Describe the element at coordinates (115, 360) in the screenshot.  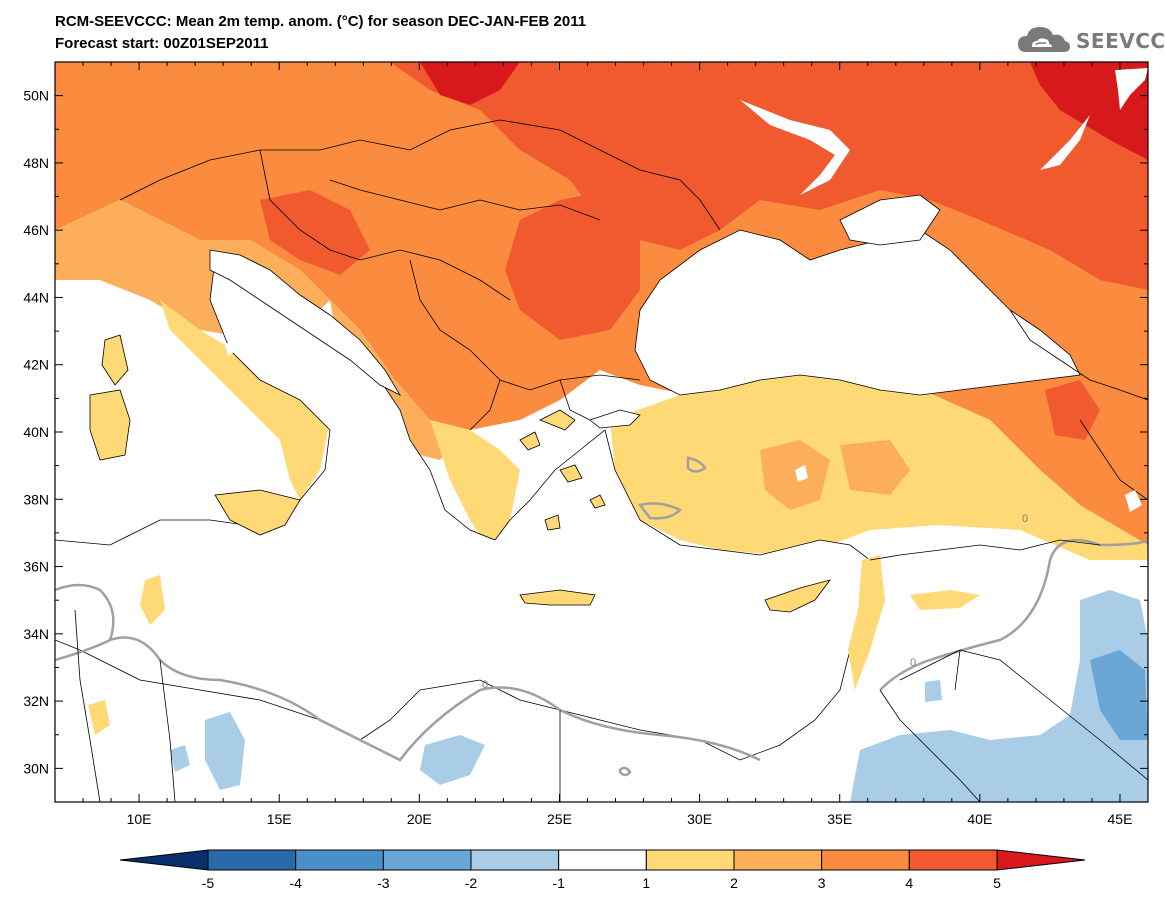
I see `corsica-island` at that location.